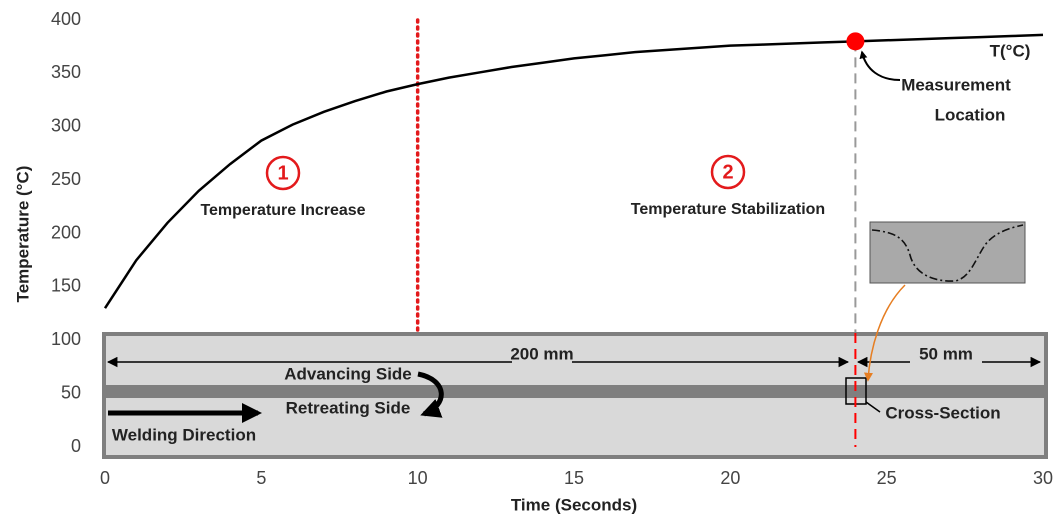 The height and width of the screenshot is (526, 1059). I want to click on weld-outline, so click(947, 253).